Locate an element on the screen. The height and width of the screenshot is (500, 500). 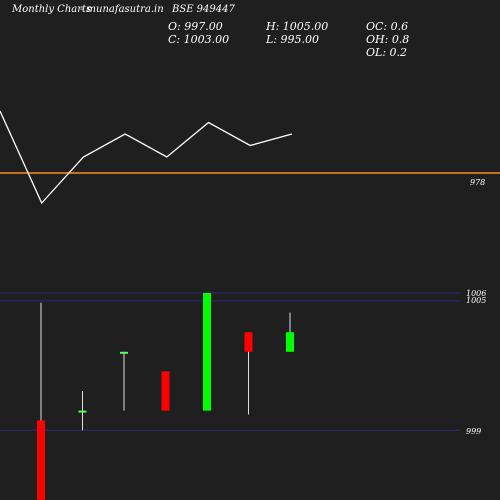
candle-2-body is located at coordinates (82, 411).